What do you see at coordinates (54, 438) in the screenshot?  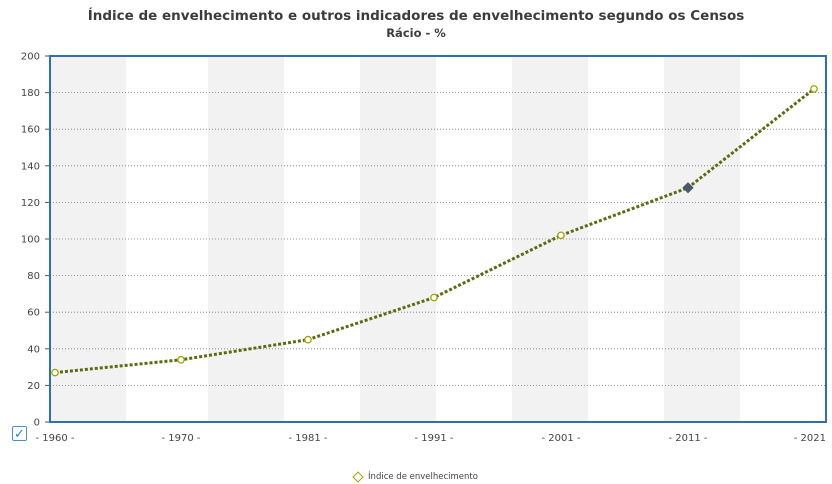 I see `x-tick-label: - 1960 -` at bounding box center [54, 438].